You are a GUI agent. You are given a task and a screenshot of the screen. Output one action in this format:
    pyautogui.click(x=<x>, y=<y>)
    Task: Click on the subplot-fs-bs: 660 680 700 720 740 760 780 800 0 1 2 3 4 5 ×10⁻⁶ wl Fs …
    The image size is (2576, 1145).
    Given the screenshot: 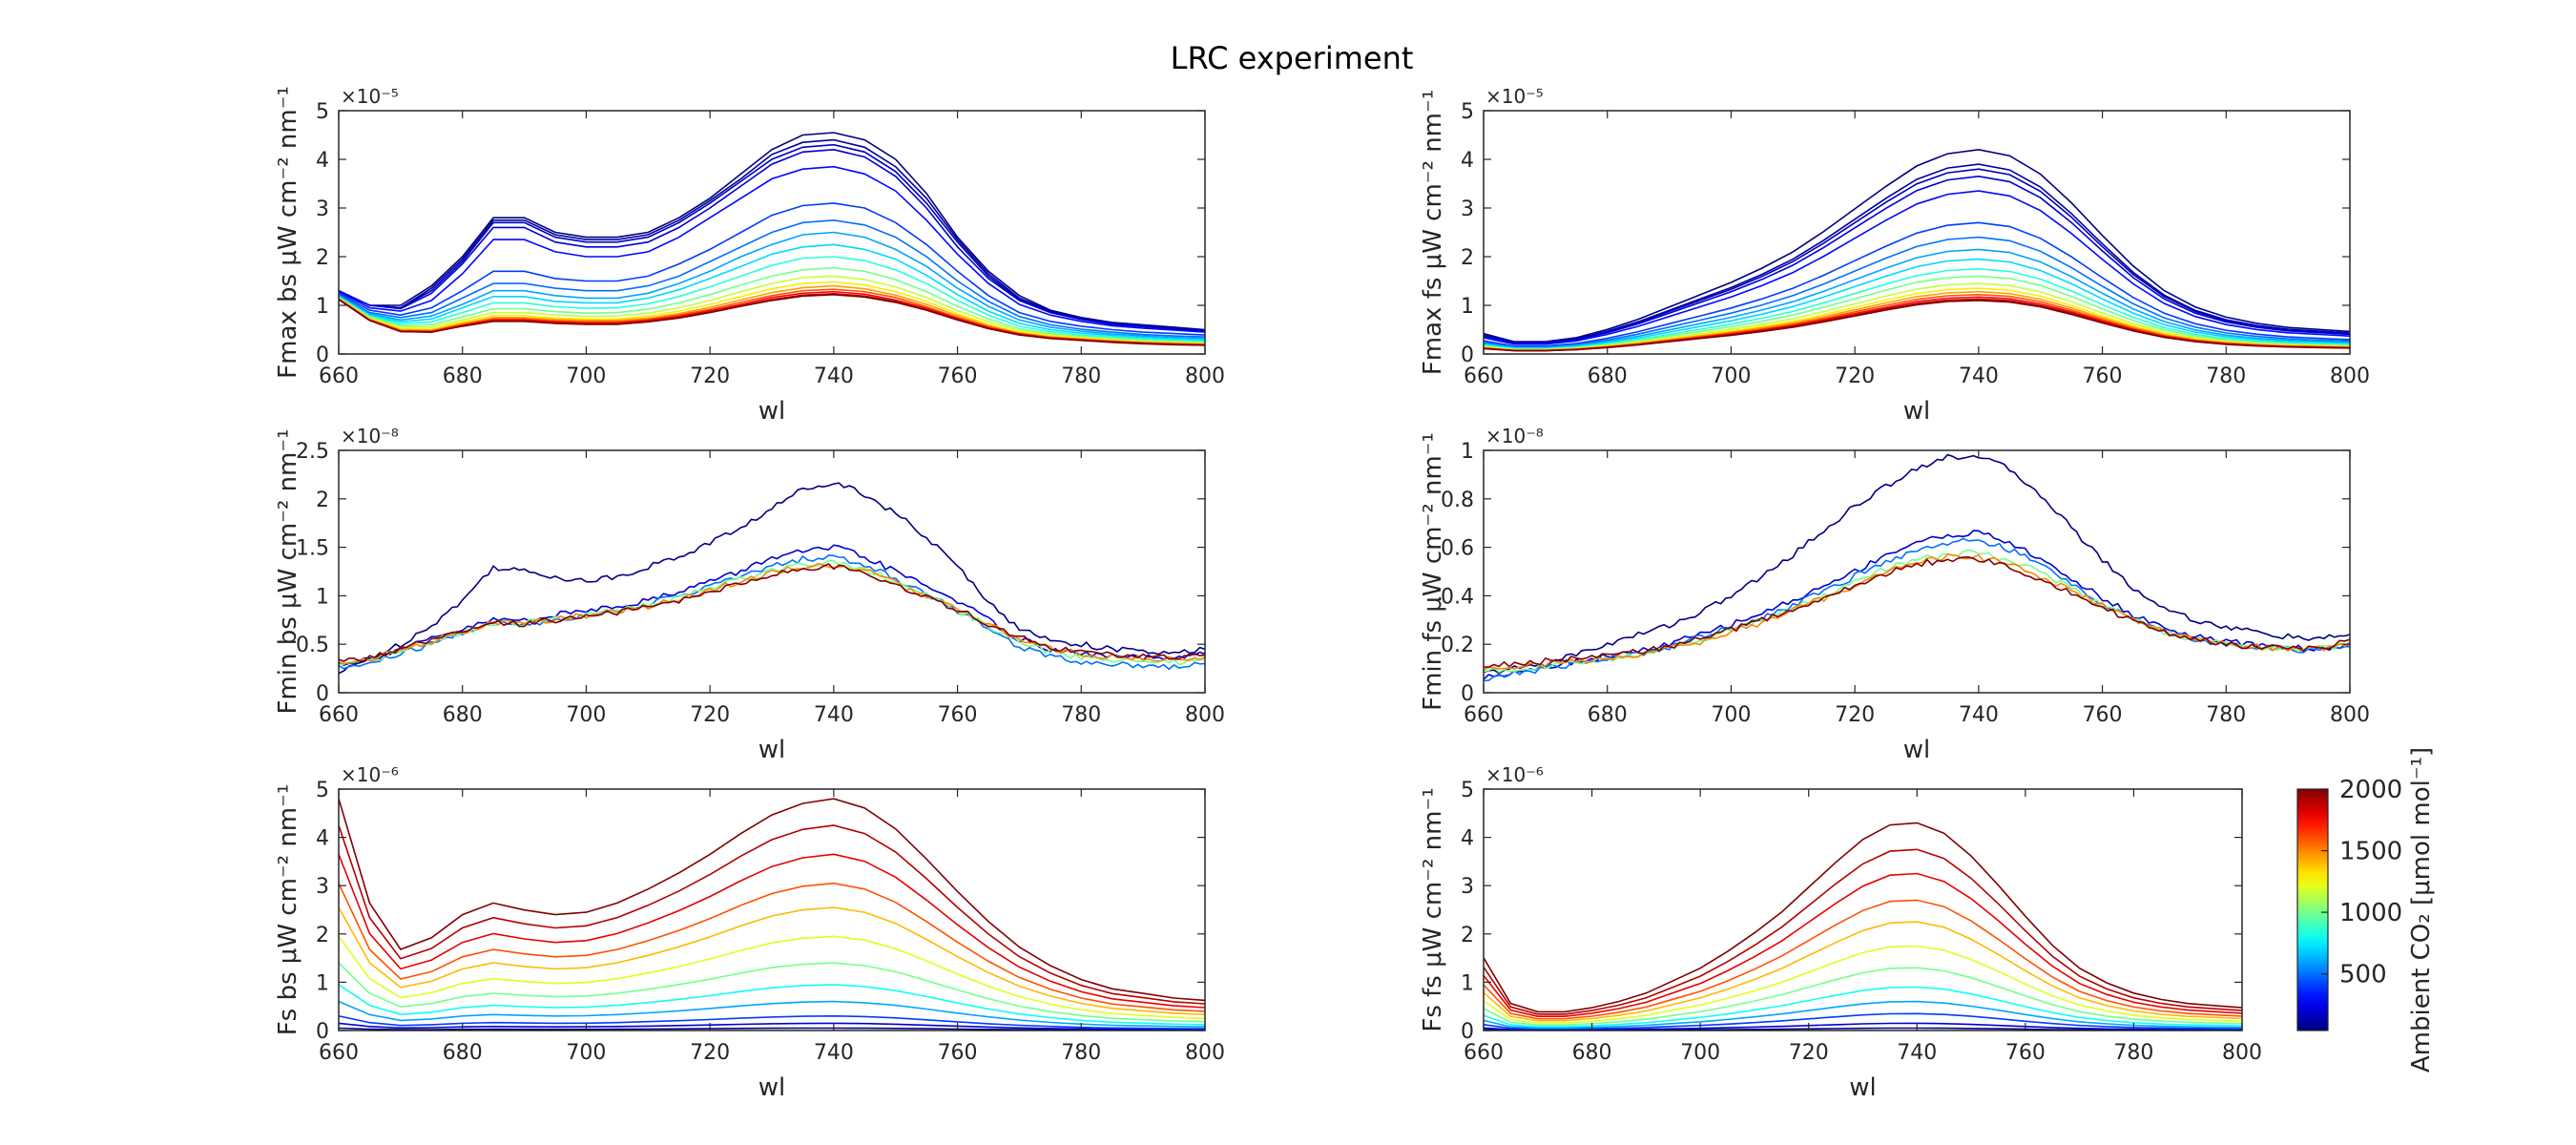 What is the action you would take?
    pyautogui.click(x=749, y=933)
    